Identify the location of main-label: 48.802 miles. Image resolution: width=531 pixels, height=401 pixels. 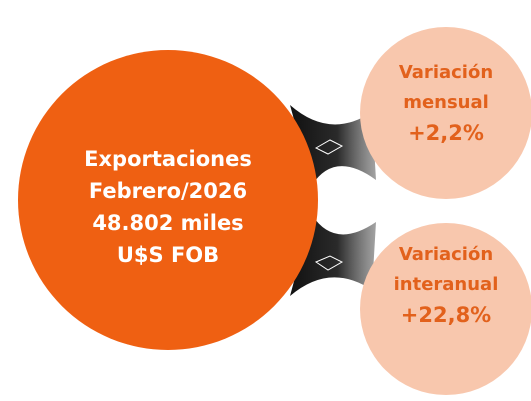
(167, 223).